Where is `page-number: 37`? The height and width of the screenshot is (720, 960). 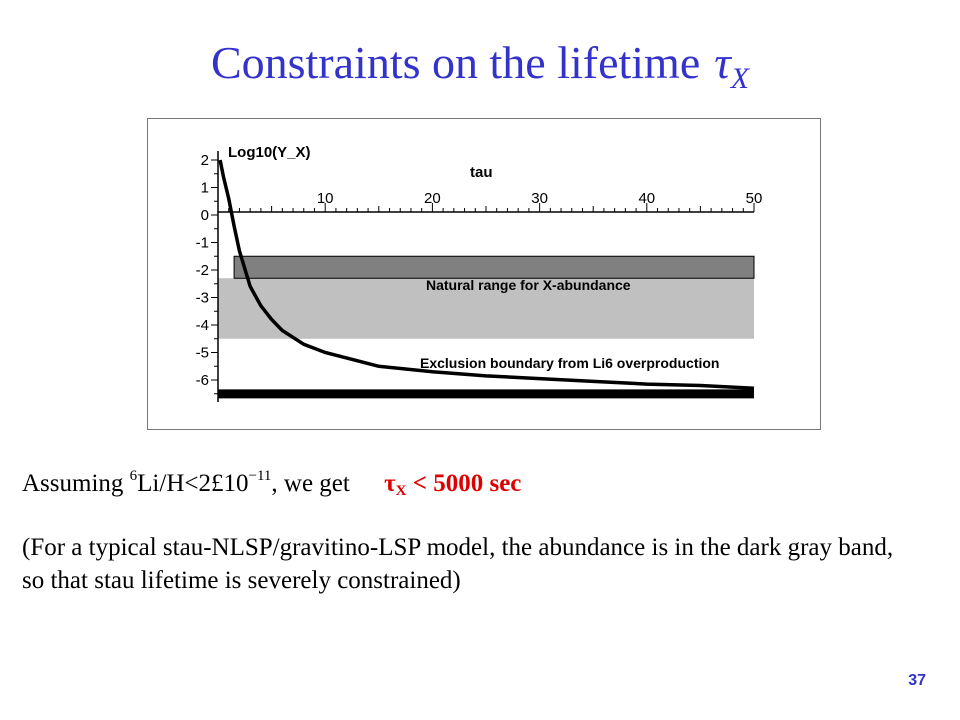
page-number: 37 is located at coordinates (917, 680).